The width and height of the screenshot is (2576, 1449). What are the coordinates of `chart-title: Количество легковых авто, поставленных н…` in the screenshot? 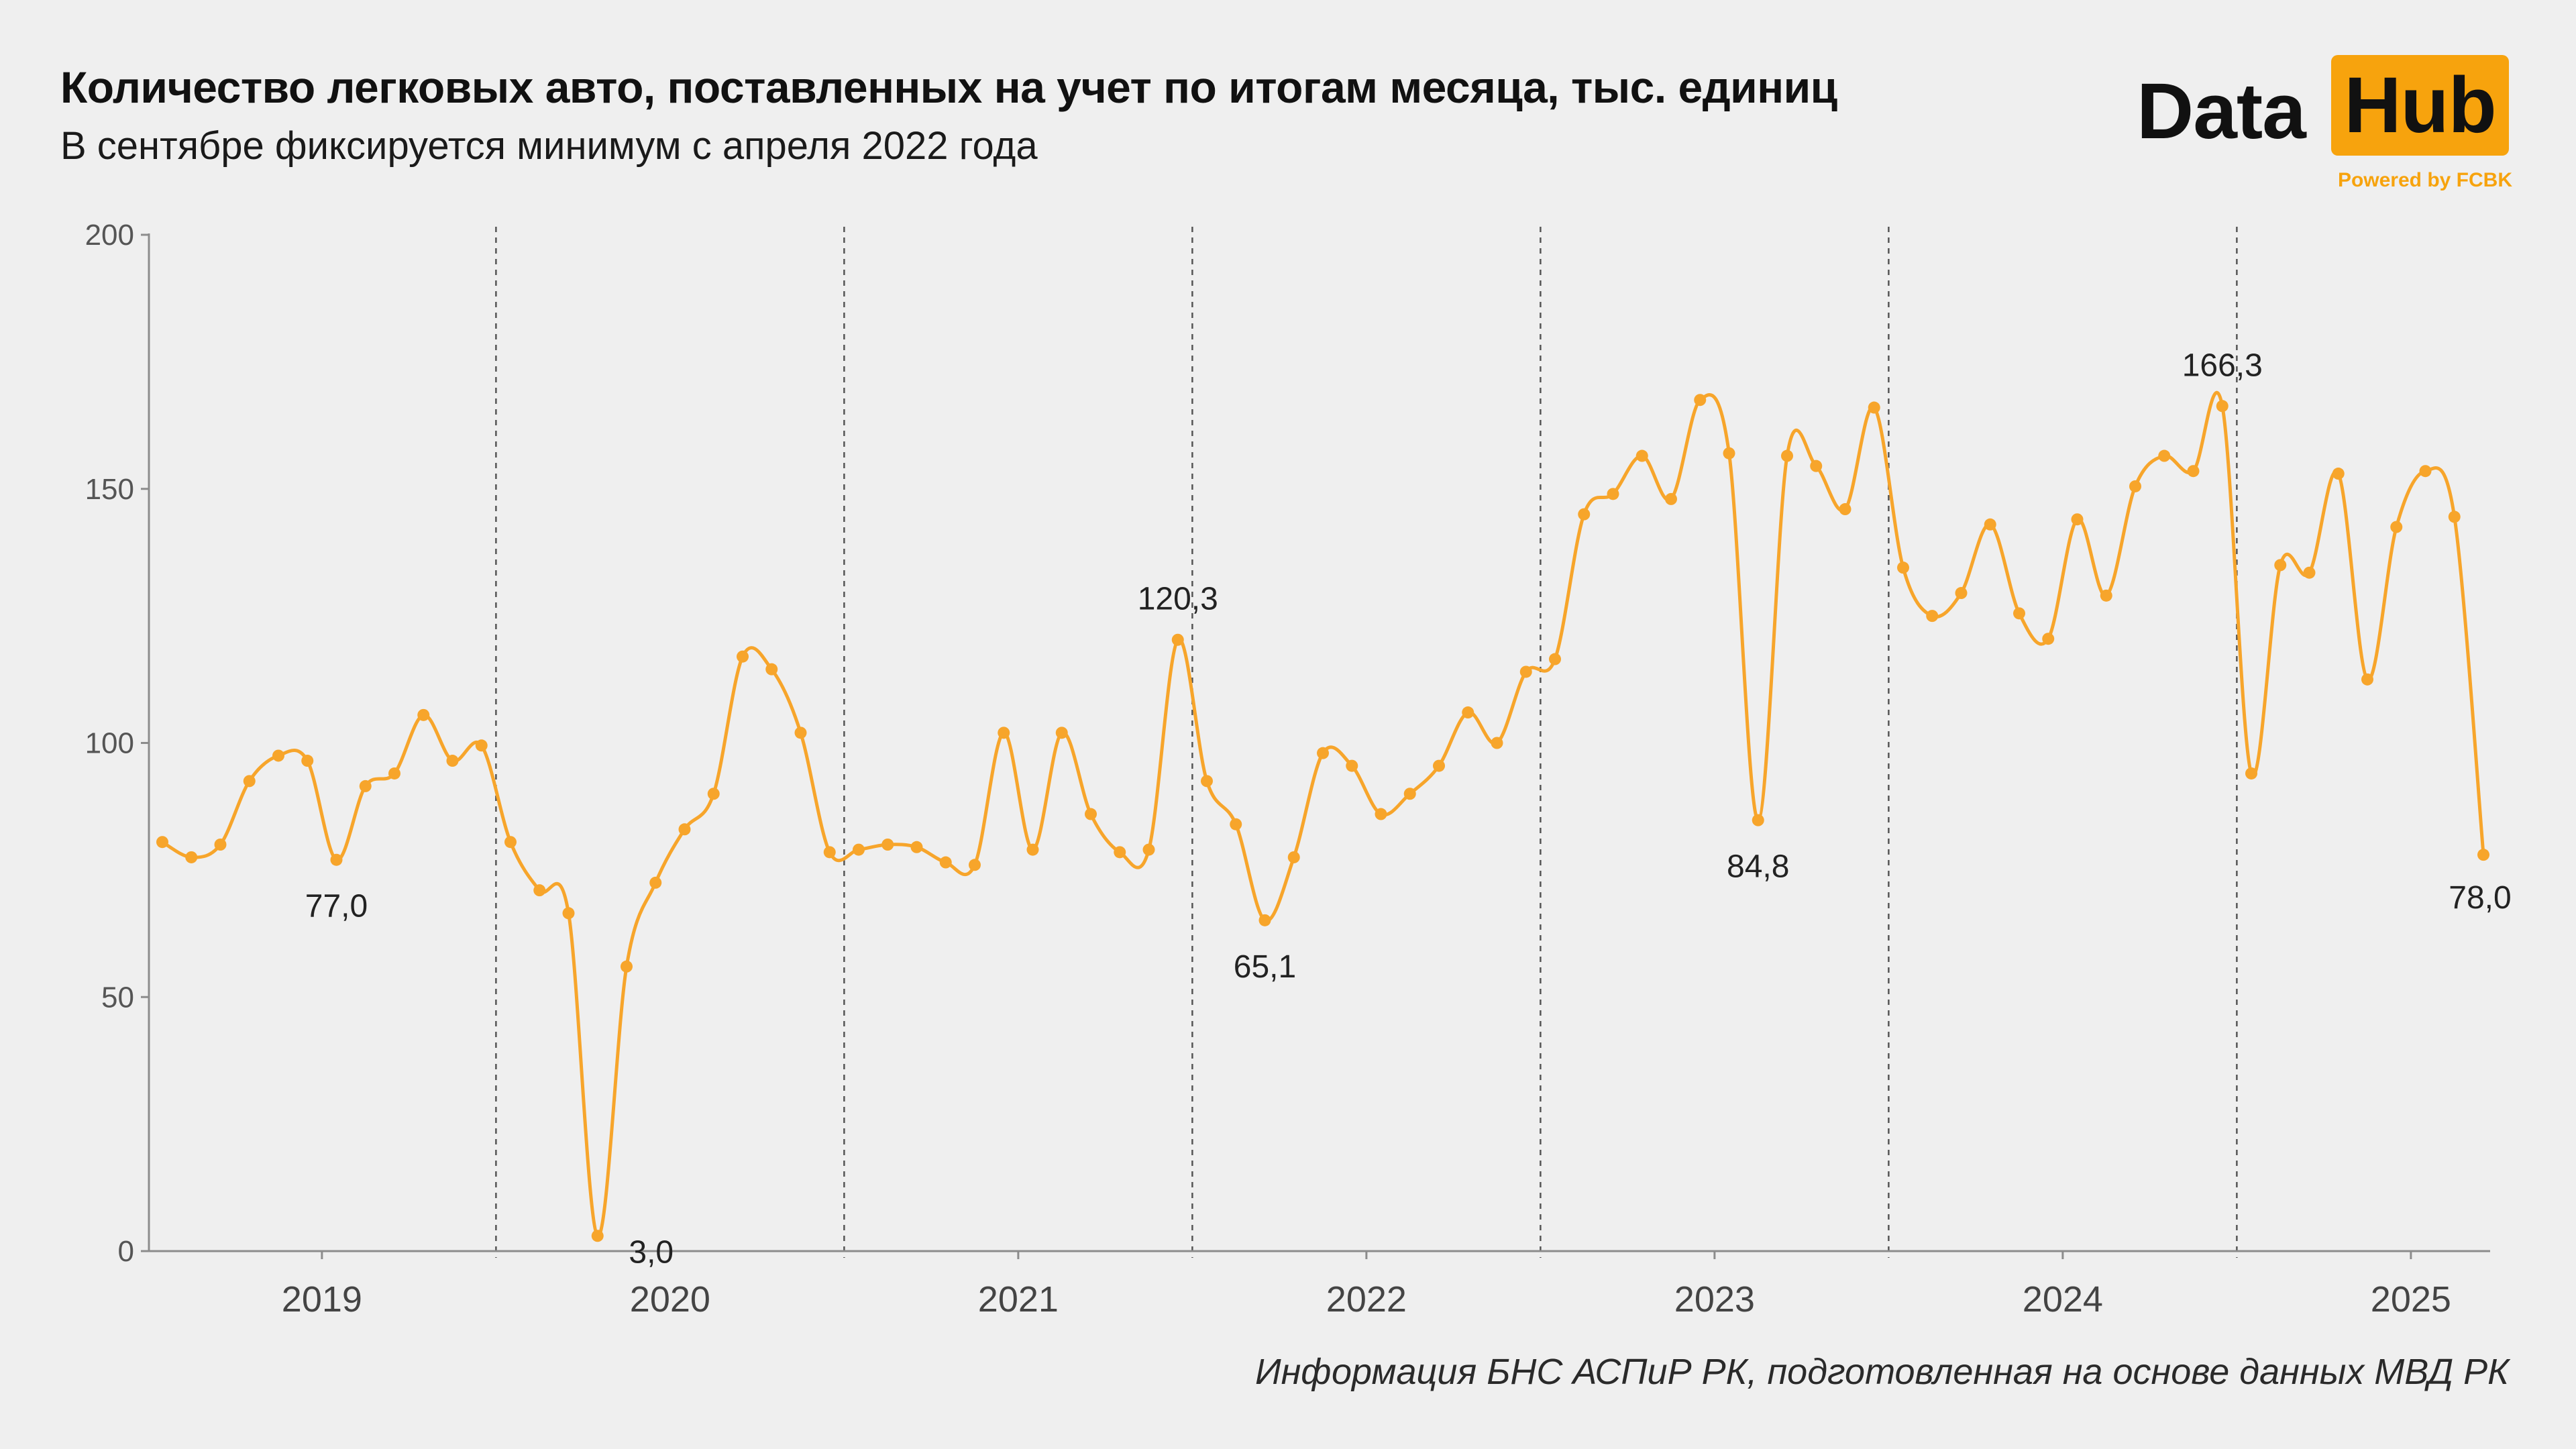 It's located at (948, 87).